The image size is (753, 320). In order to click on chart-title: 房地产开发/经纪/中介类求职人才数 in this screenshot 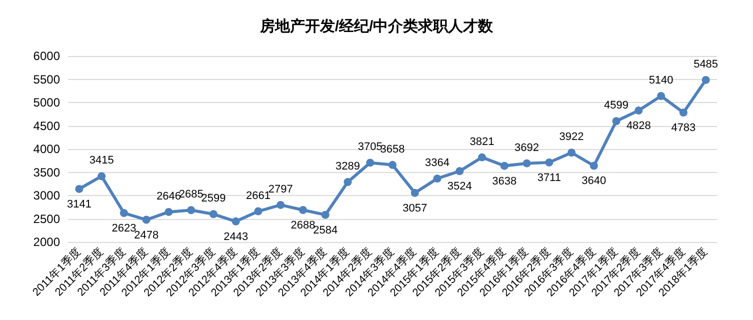, I will do `click(376, 26)`.